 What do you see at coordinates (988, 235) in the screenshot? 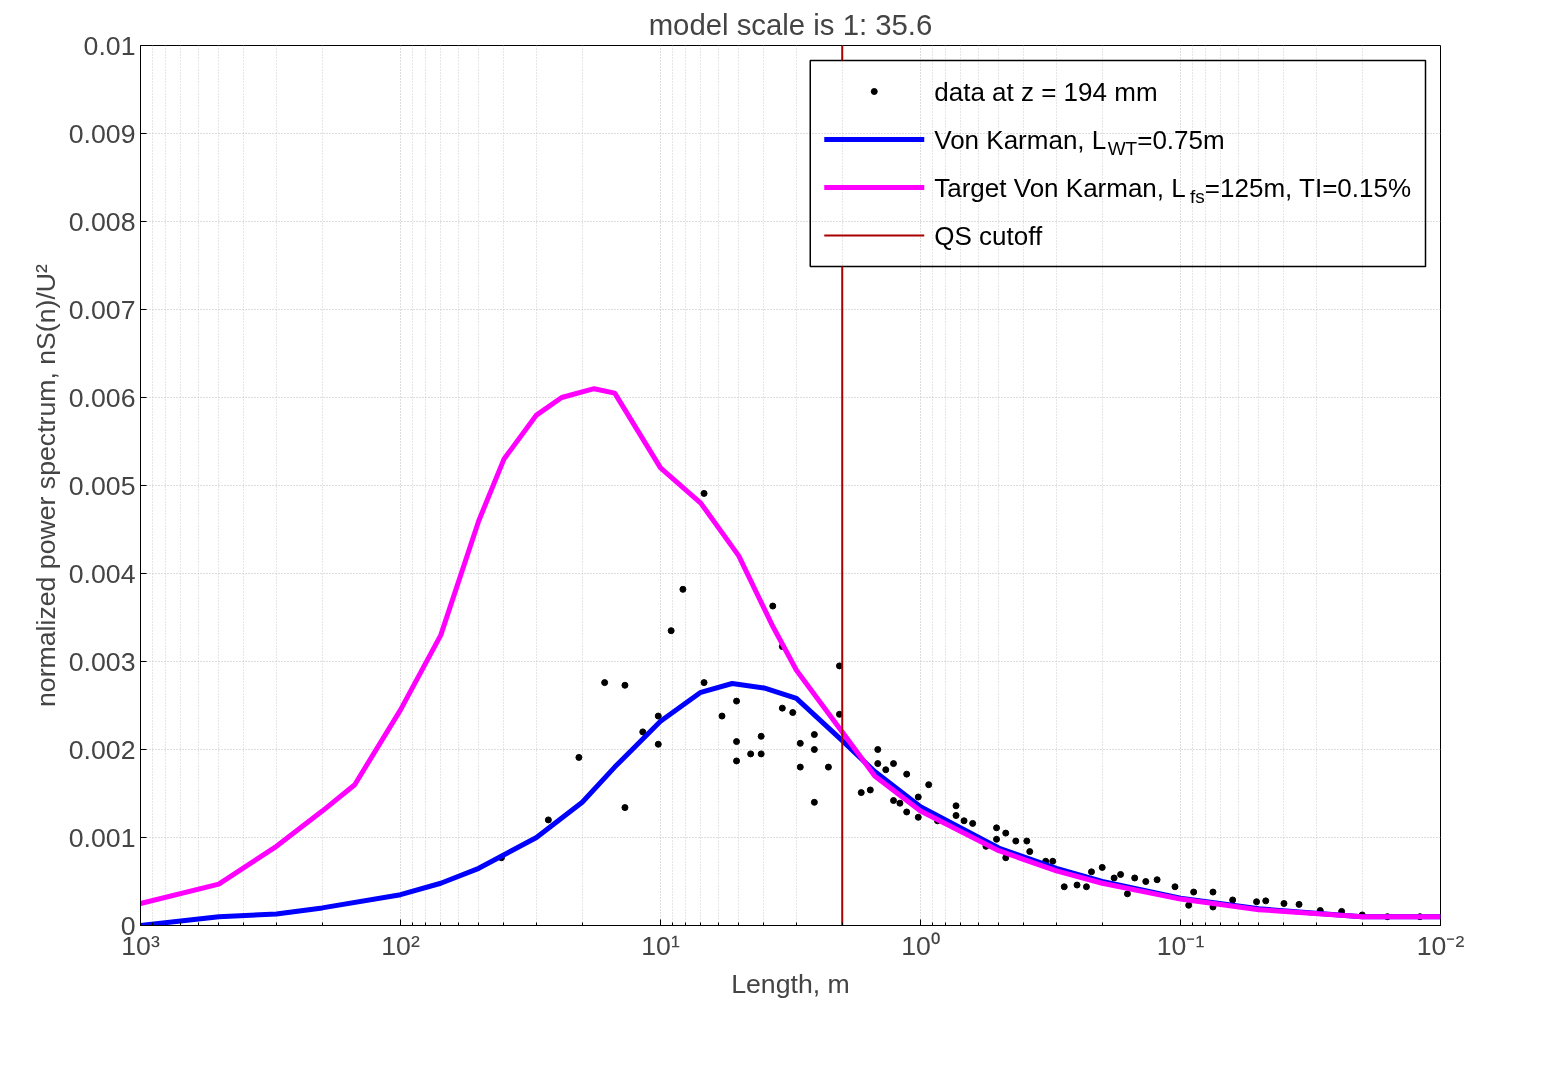
I see `legend-label: QS cutoff` at bounding box center [988, 235].